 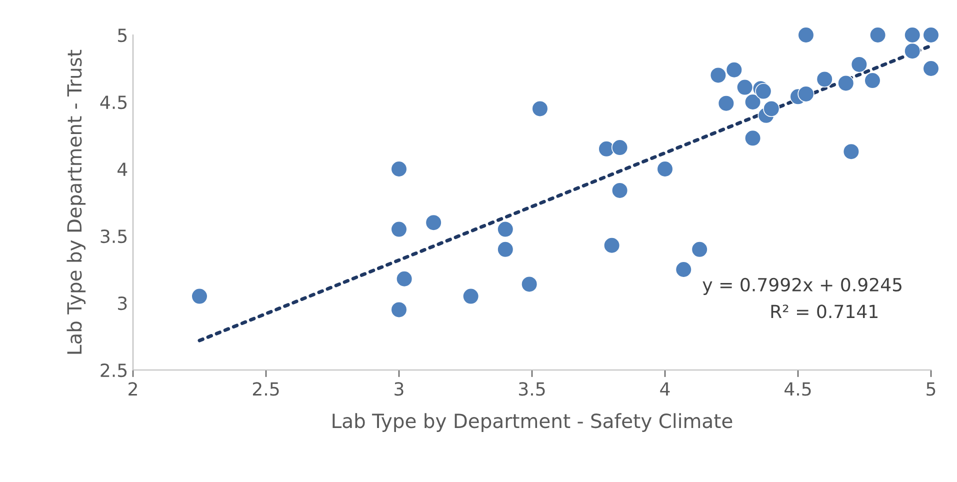 I want to click on annotation: y = 0.7992x + 0.9245, so click(x=802, y=286).